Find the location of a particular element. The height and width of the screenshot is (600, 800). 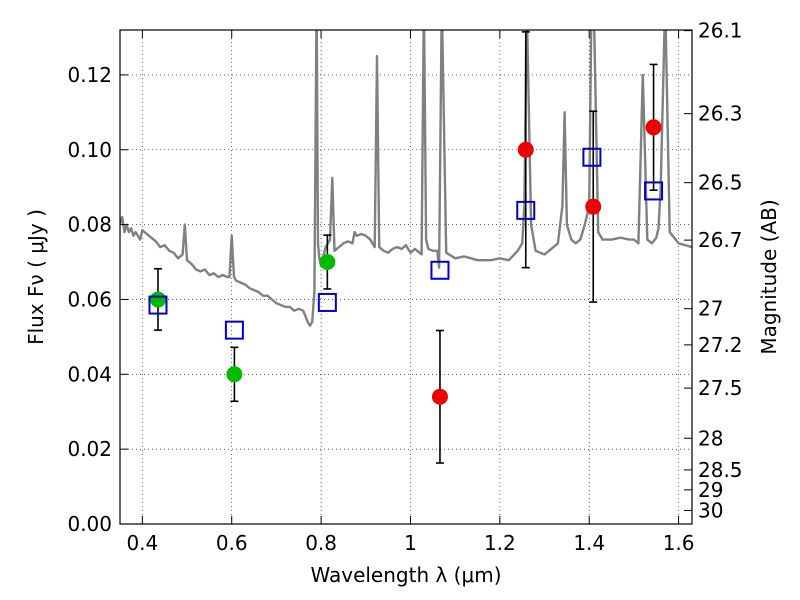

mag-tick-label: 26.7 is located at coordinates (720, 240).